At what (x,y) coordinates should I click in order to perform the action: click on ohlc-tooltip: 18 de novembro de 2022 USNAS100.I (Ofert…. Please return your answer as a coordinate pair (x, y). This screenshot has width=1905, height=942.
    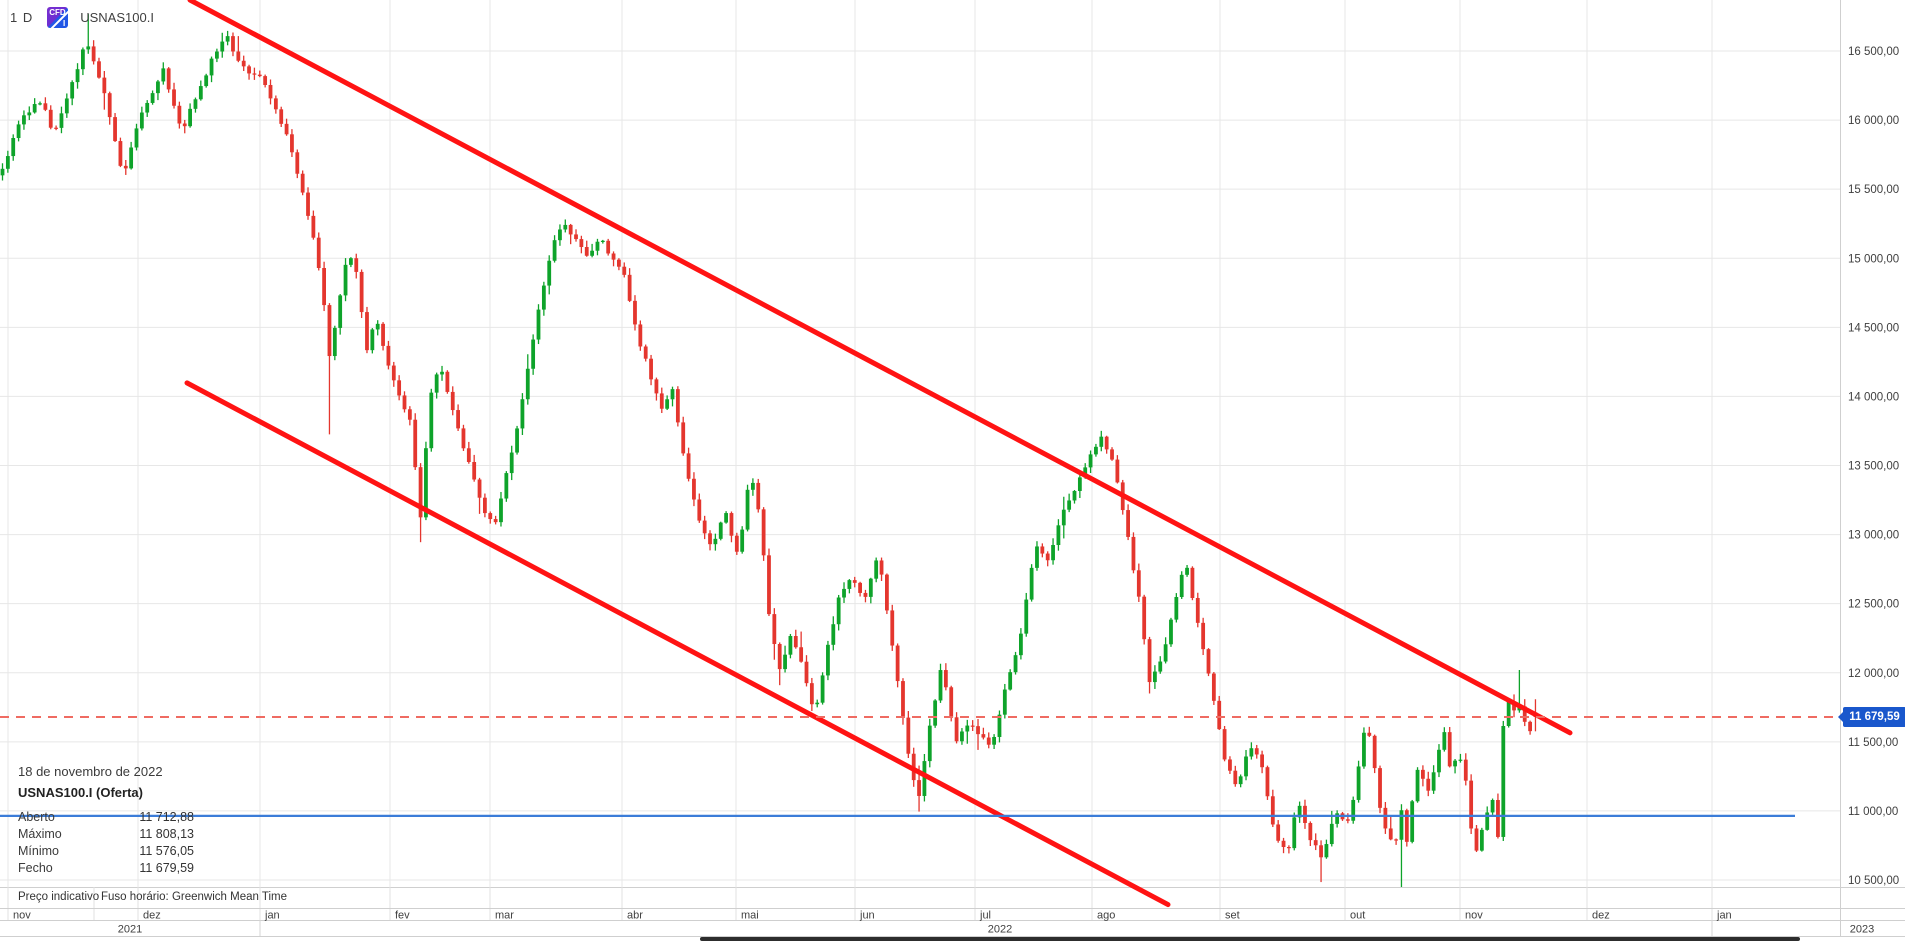
    Looking at the image, I should click on (106, 820).